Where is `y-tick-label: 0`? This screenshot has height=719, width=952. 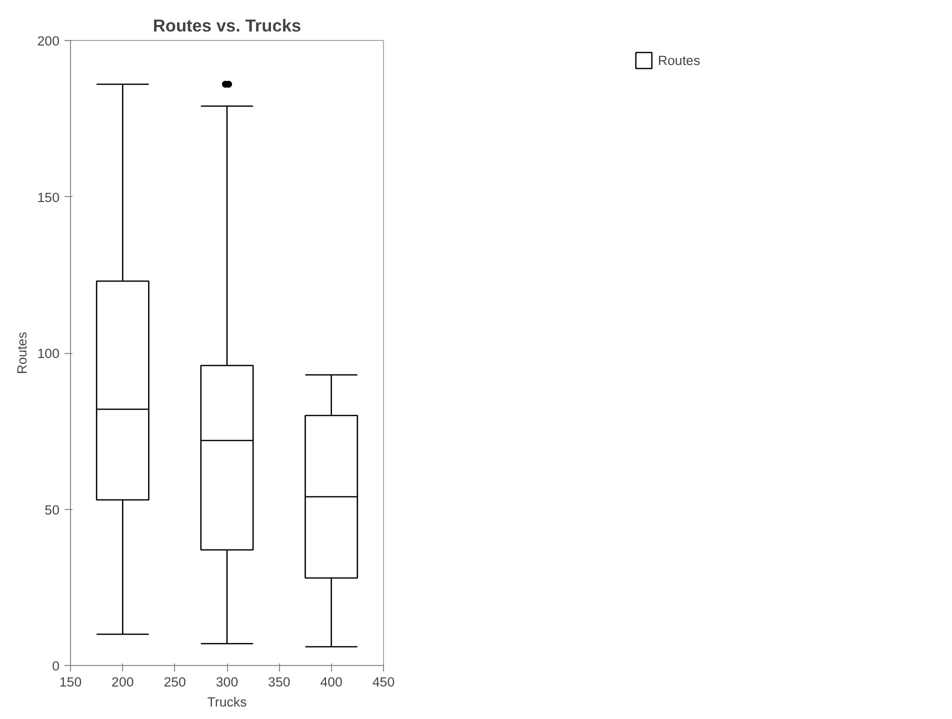
y-tick-label: 0 is located at coordinates (56, 666).